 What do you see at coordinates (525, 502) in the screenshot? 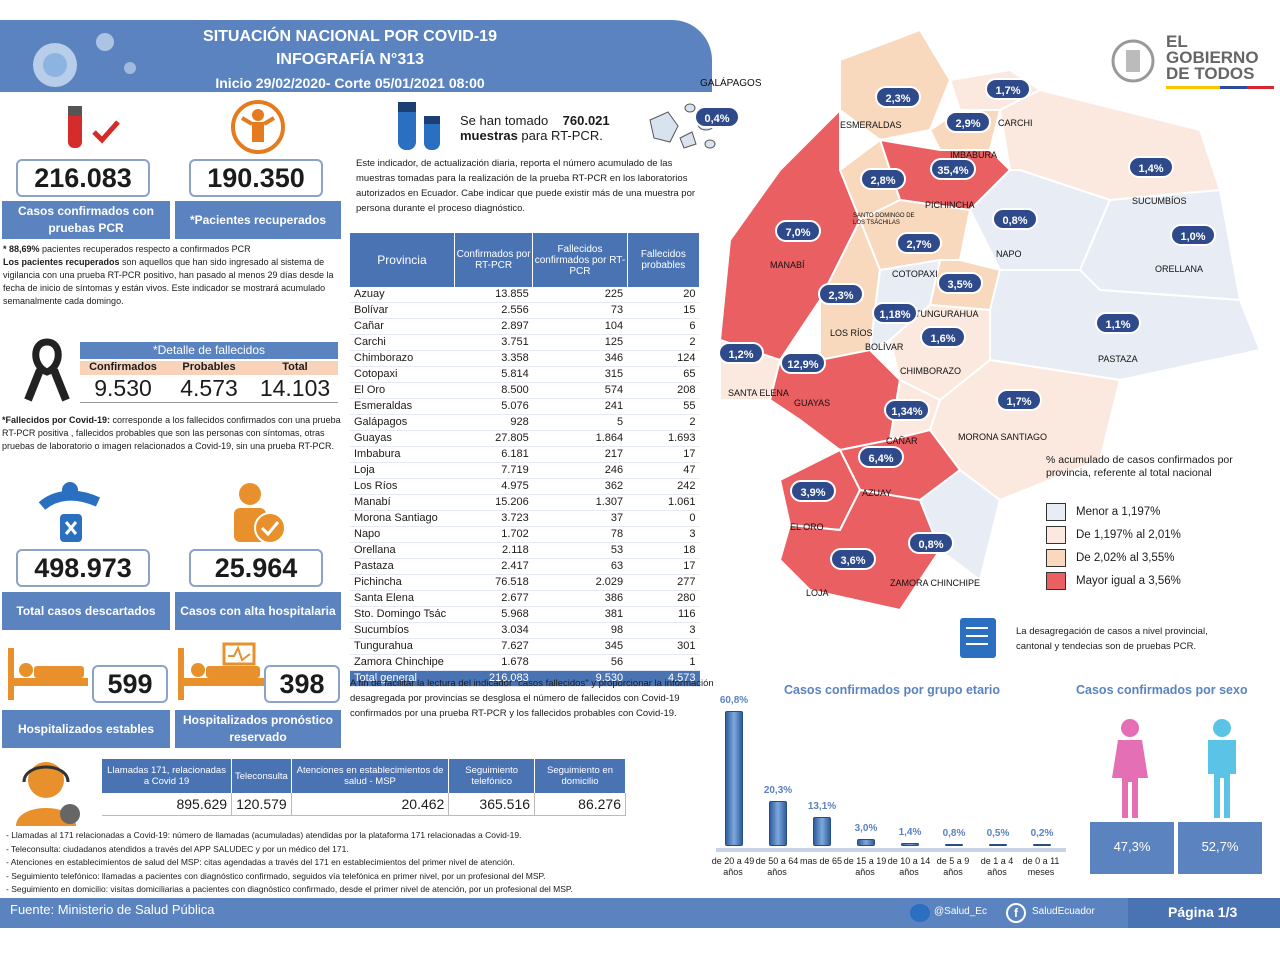
I see `table-row: Manabí 15.206 1.307 1.061` at bounding box center [525, 502].